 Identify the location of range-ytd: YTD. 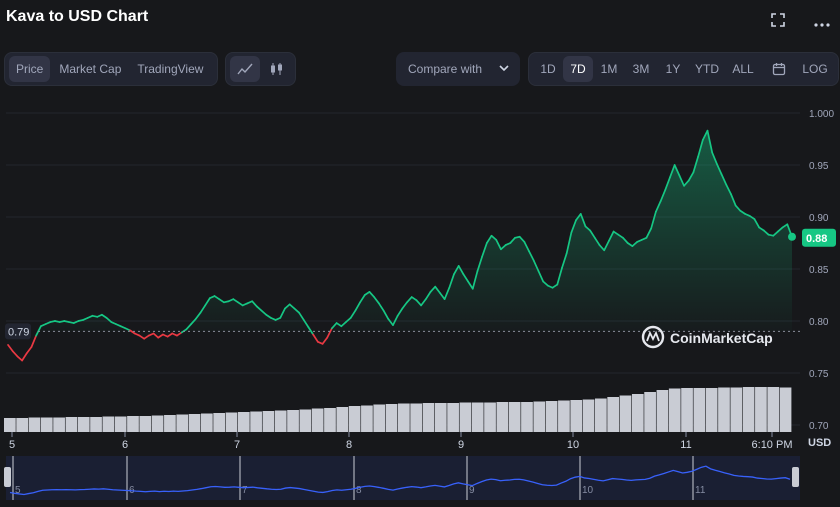
(707, 69).